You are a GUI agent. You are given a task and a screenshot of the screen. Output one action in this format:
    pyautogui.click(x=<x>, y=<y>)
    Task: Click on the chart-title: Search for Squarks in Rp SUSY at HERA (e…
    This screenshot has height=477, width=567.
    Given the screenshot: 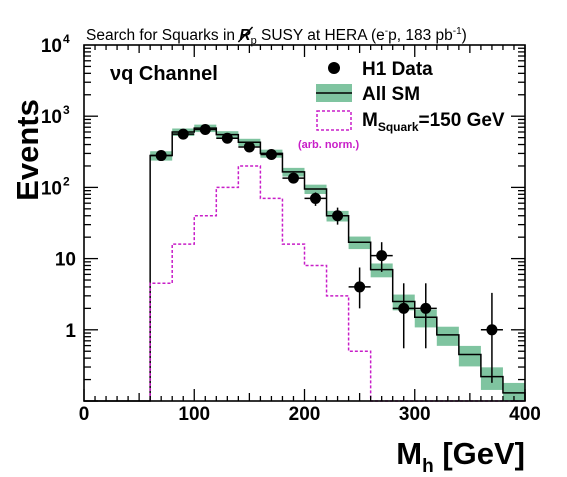 What is the action you would take?
    pyautogui.click(x=276, y=36)
    